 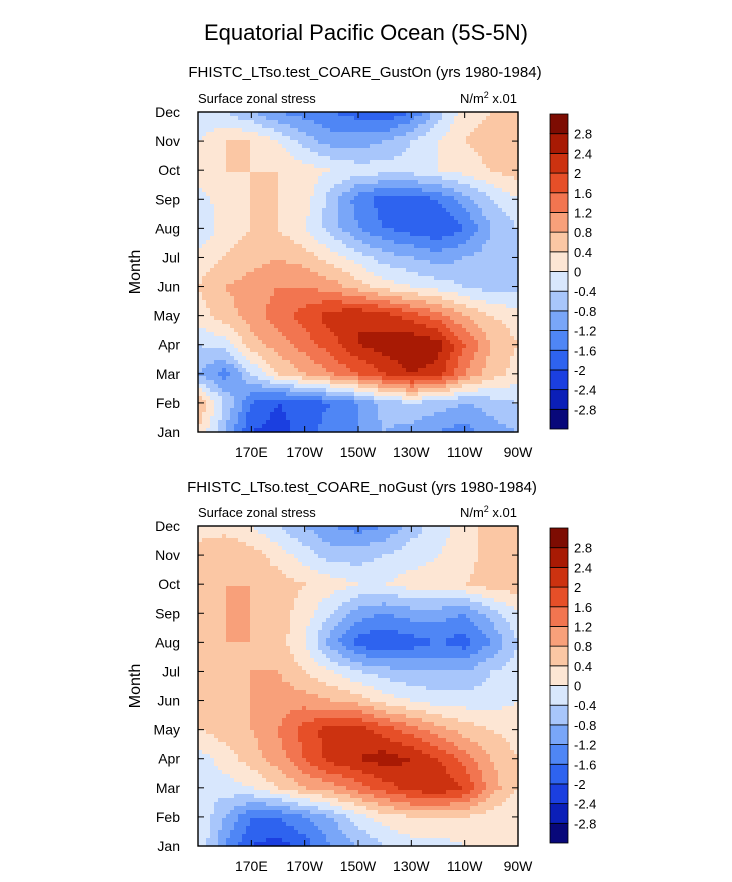 I want to click on colorbar-label: -0.8, so click(x=585, y=725).